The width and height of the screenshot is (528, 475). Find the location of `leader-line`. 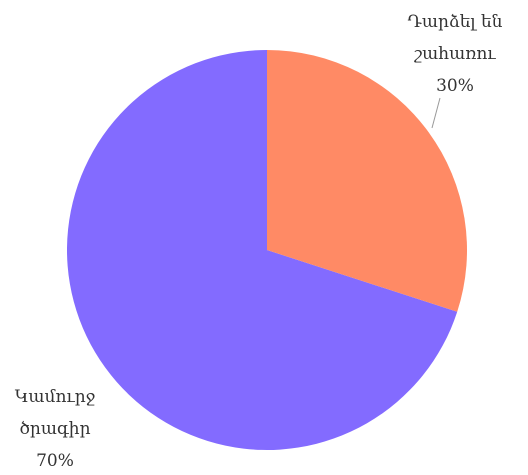

leader-line is located at coordinates (436, 113).